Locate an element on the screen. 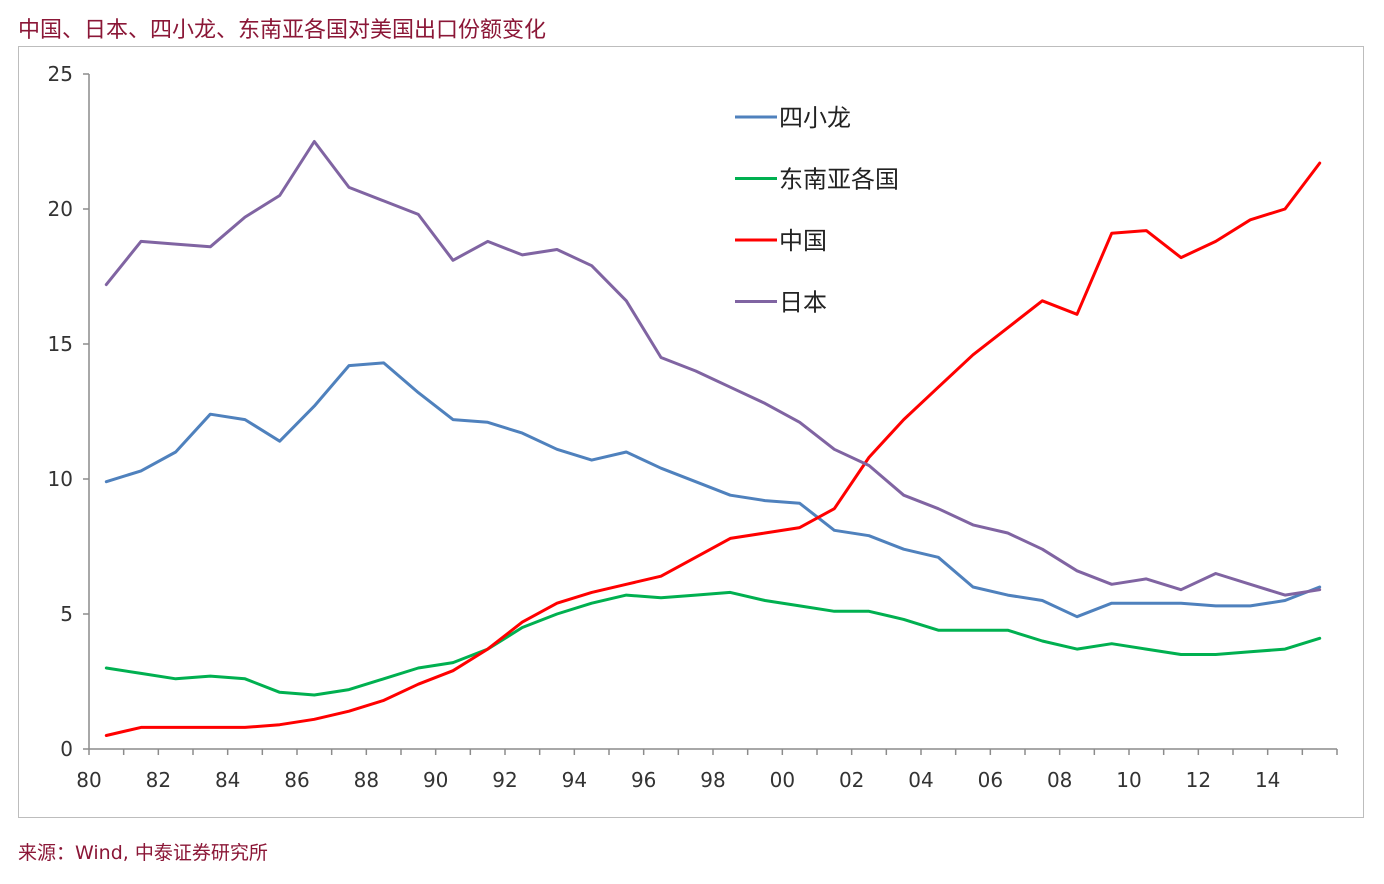 This screenshot has height=884, width=1384. y-tick-label: 20 is located at coordinates (60, 209).